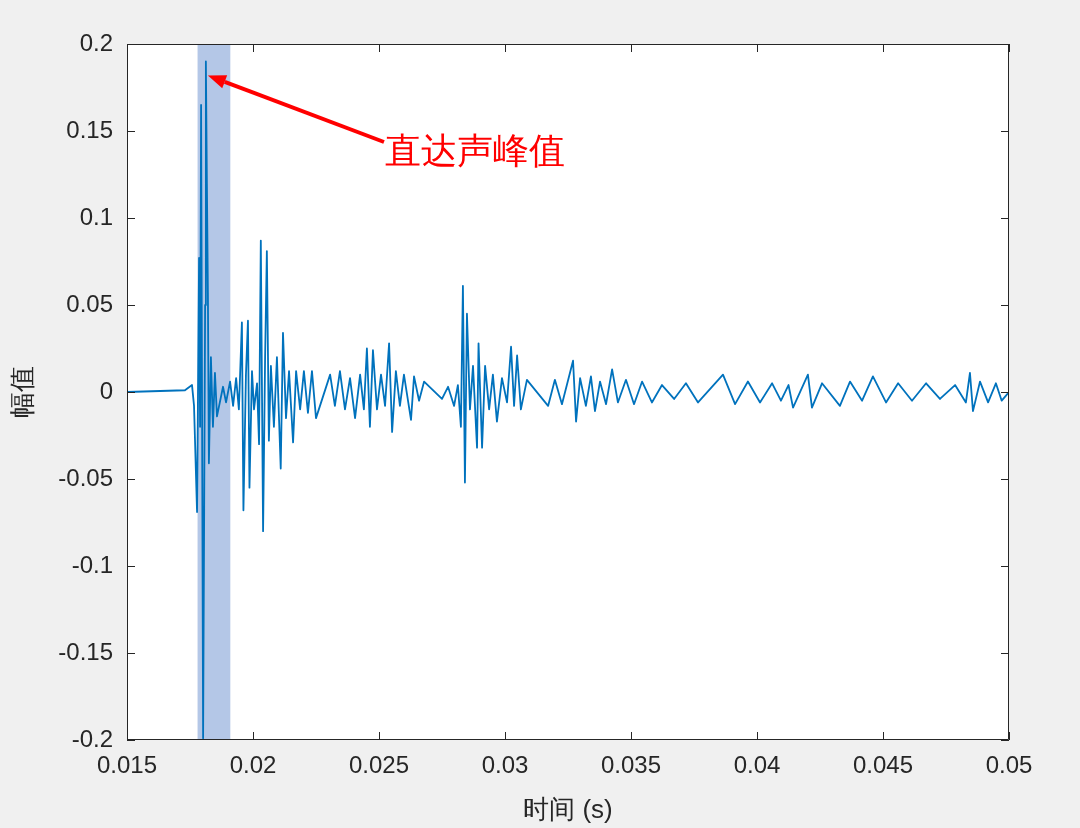 This screenshot has width=1080, height=828. I want to click on y-tick-label: 0.05, so click(89, 303).